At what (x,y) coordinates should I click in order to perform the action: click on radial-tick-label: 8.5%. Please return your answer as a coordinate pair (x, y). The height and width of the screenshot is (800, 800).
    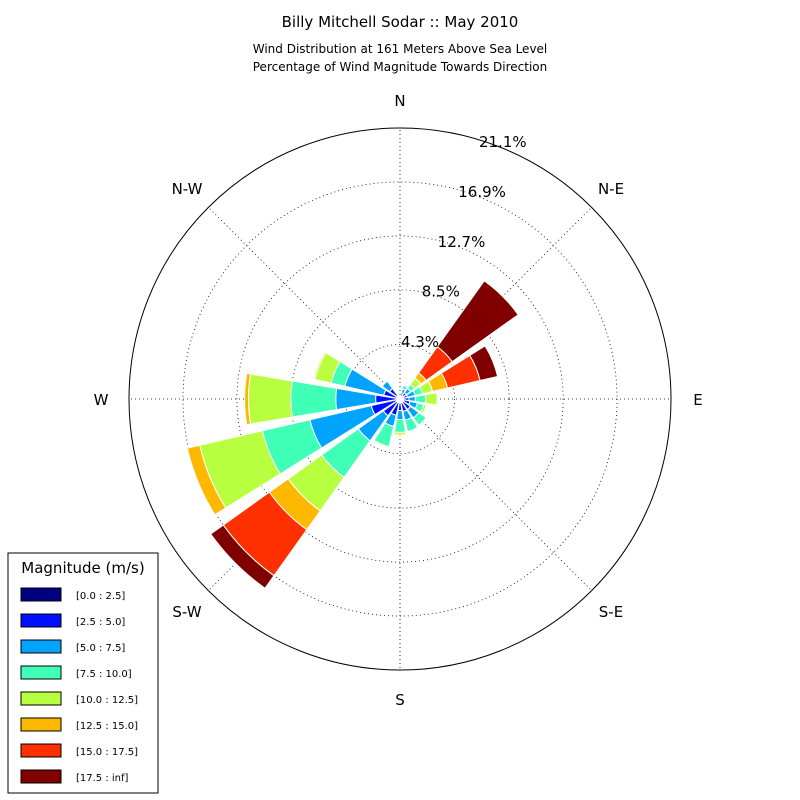
    Looking at the image, I should click on (441, 292).